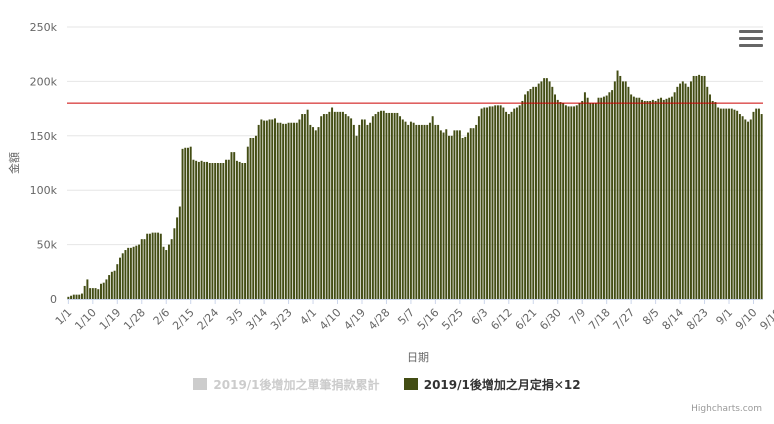 Image resolution: width=774 pixels, height=424 pixels. I want to click on credits-link: Highcharts.com, so click(726, 409).